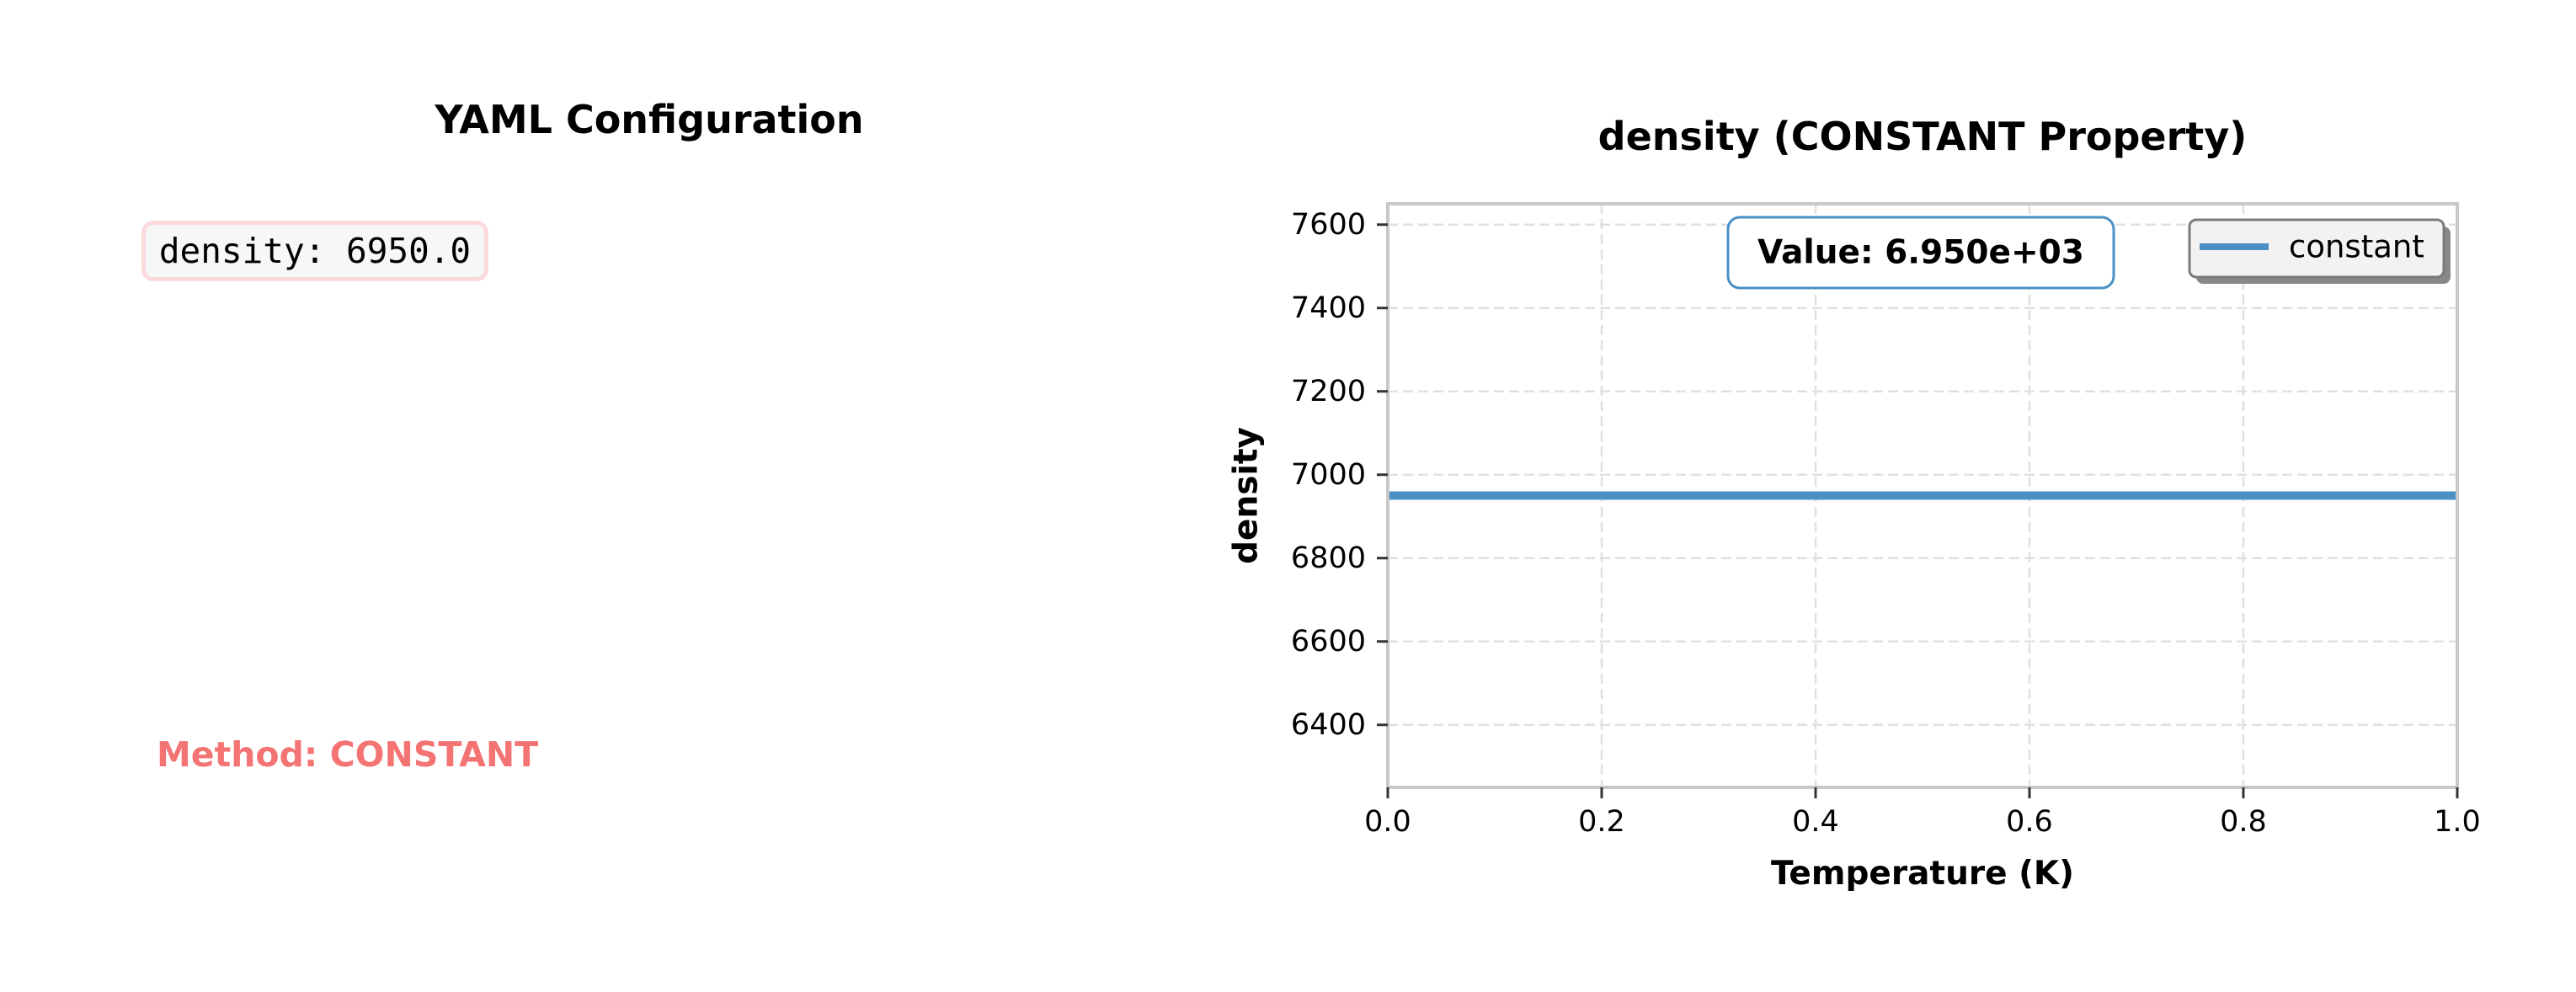 The width and height of the screenshot is (2576, 992). I want to click on x-tick-label: 1.0, so click(2457, 822).